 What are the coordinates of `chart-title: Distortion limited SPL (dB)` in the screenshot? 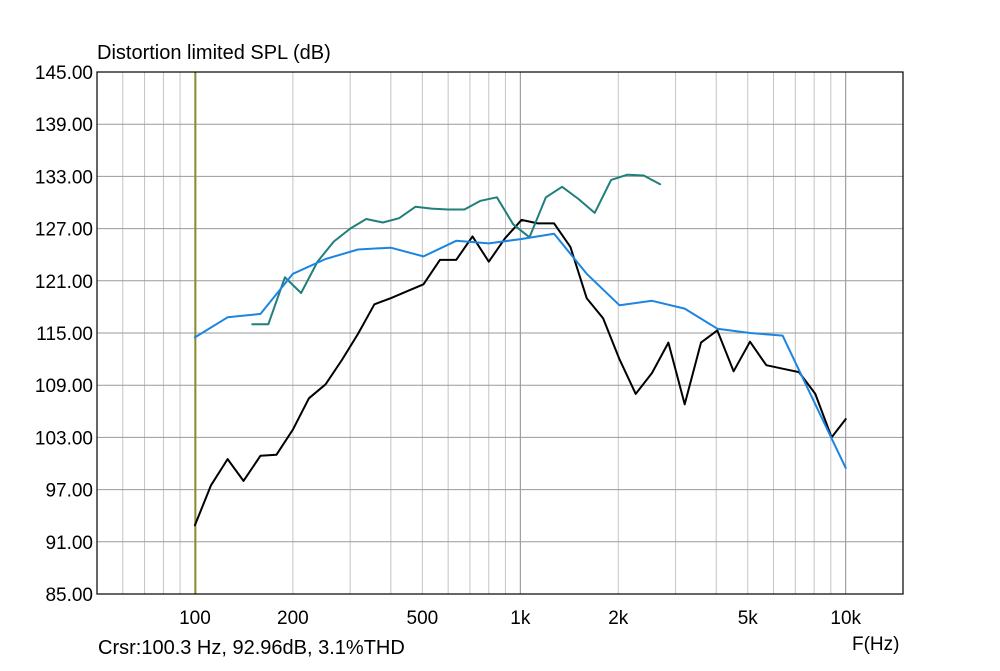 It's located at (214, 53).